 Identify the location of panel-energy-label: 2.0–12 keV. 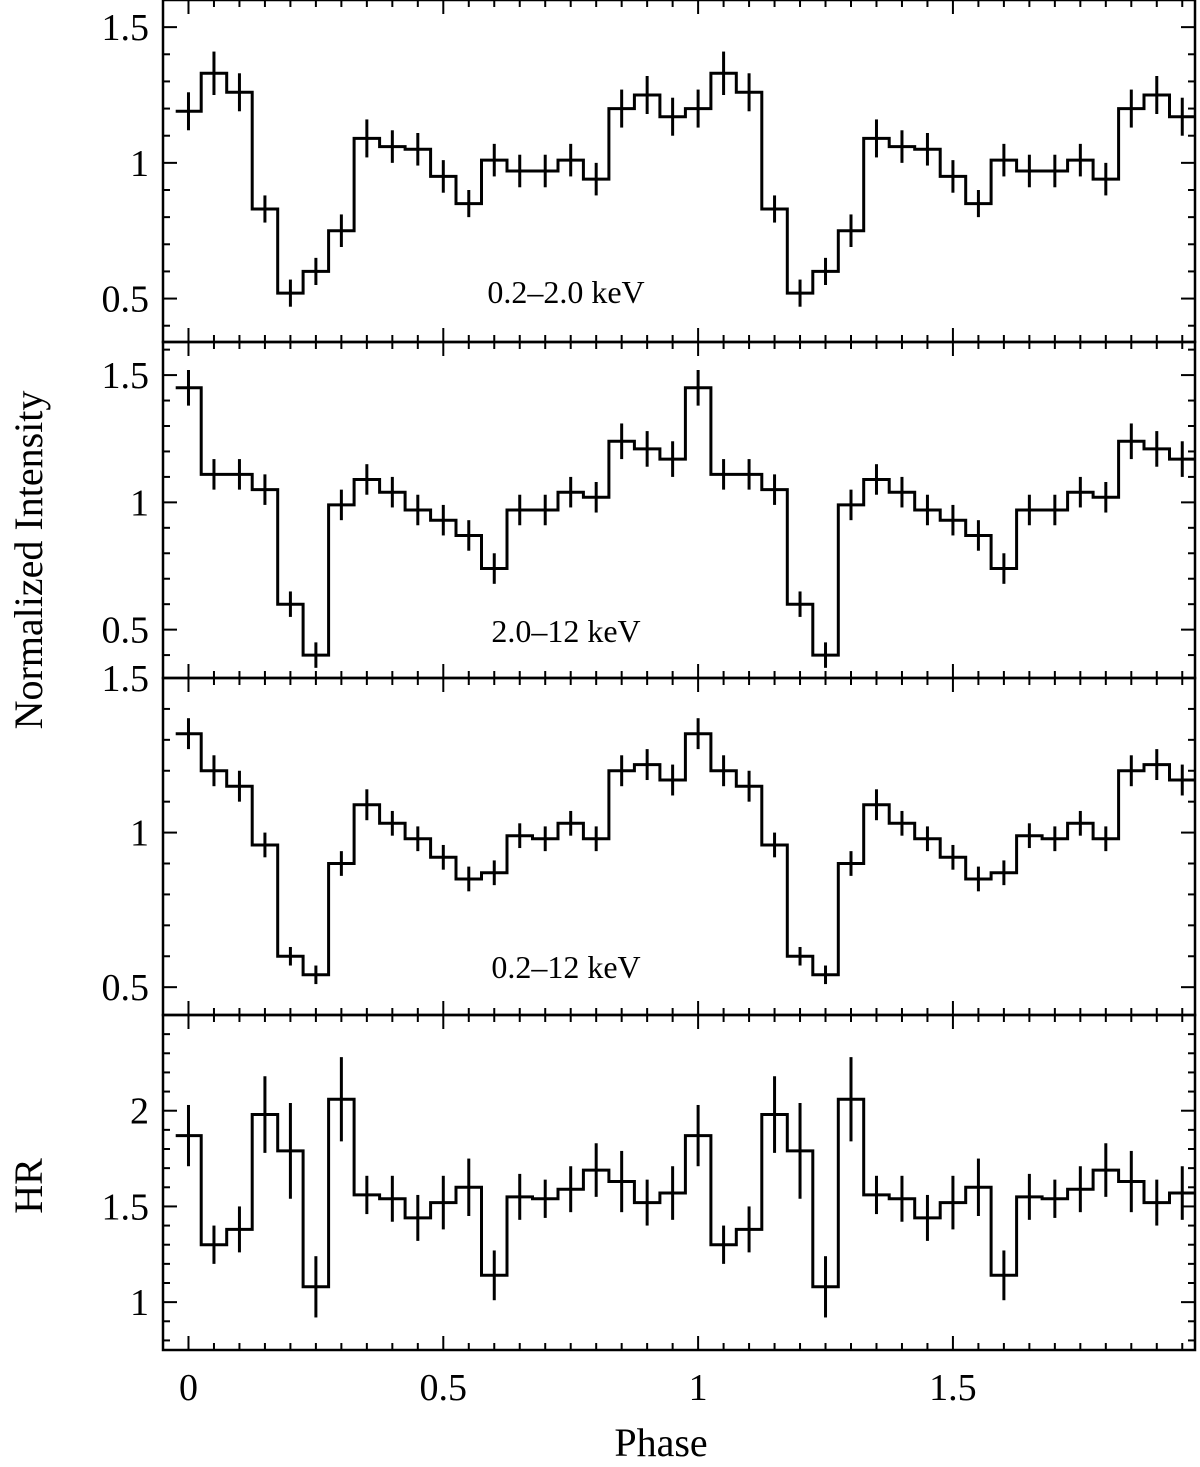
(565, 631).